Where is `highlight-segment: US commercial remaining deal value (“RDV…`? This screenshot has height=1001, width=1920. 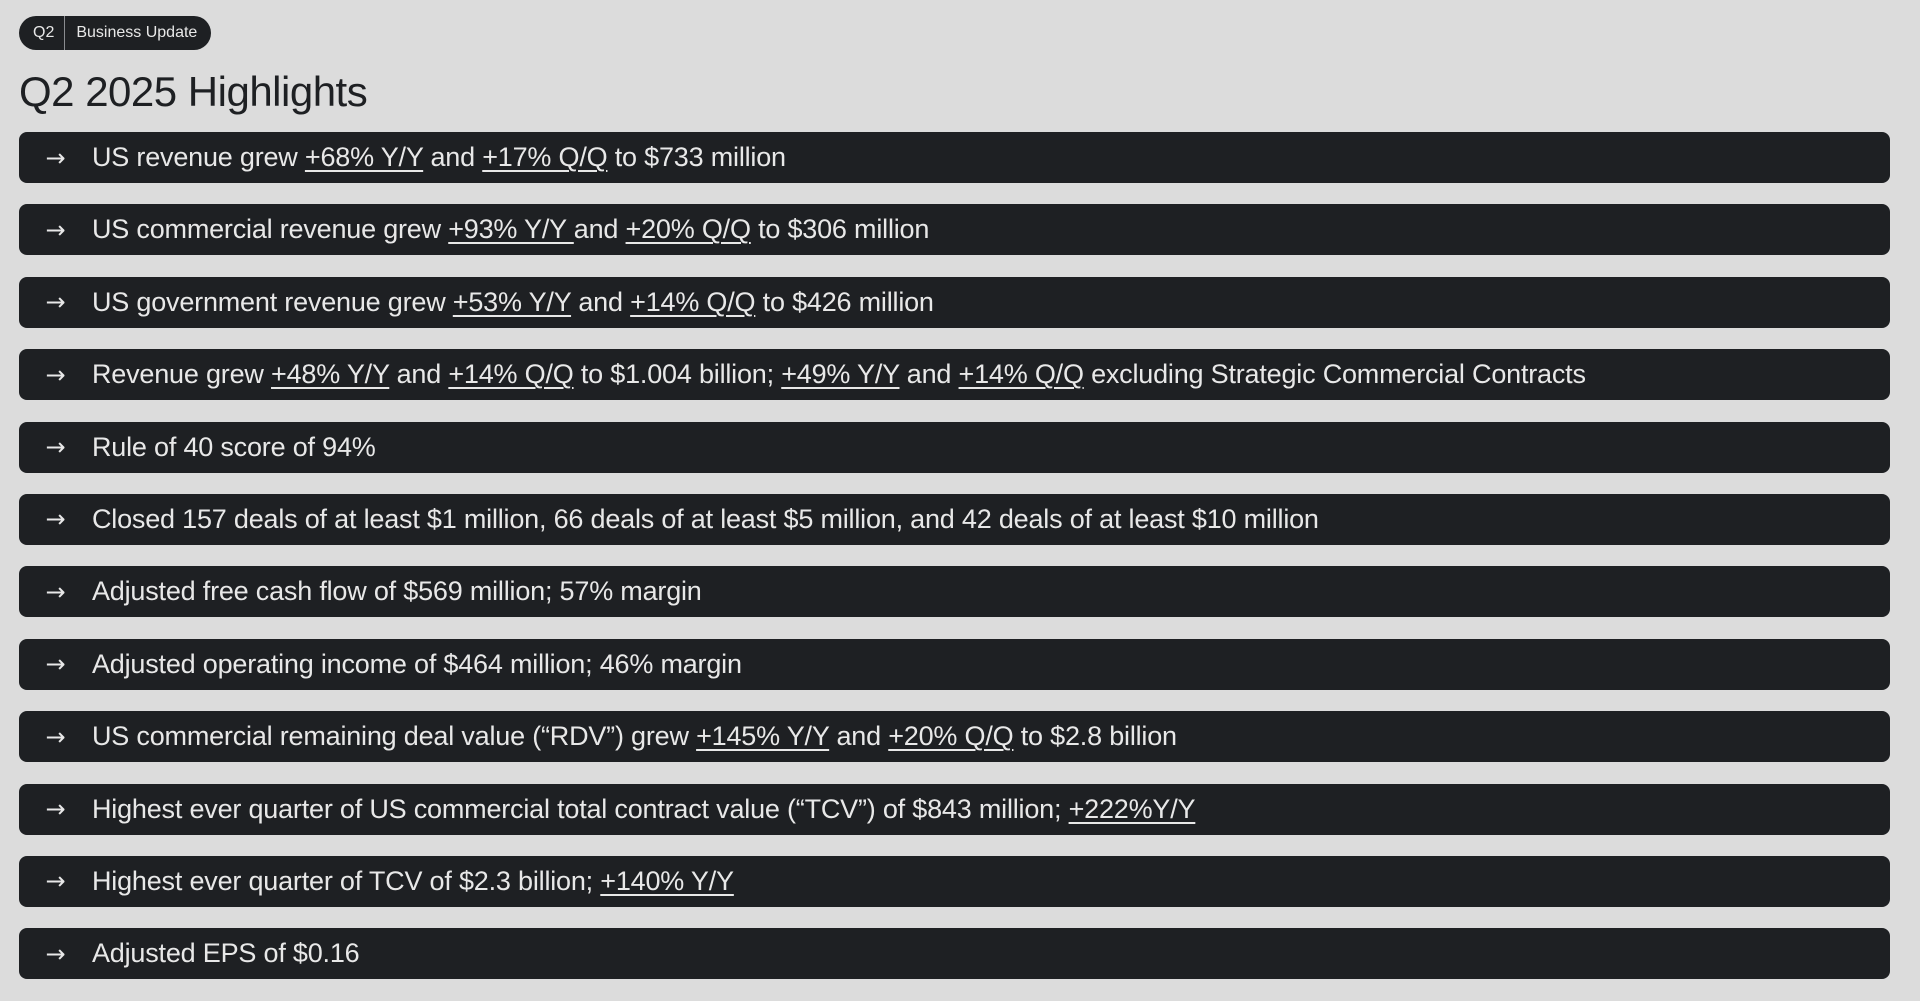
highlight-segment: US commercial remaining deal value (“RDV… is located at coordinates (394, 736).